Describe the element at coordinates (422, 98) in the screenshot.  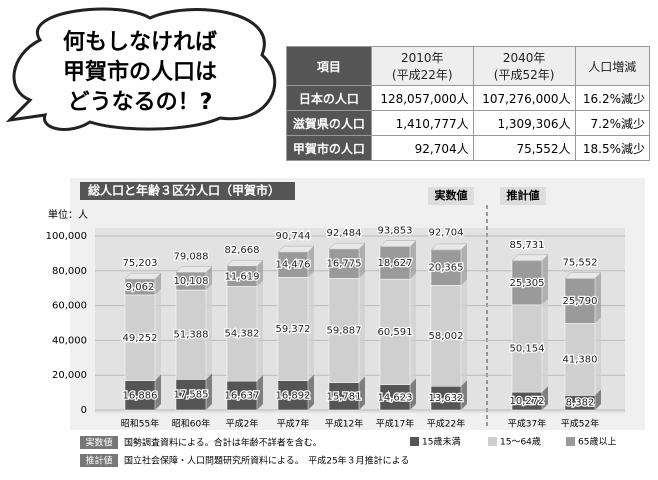
I see `table-cell: 128,057,000人` at that location.